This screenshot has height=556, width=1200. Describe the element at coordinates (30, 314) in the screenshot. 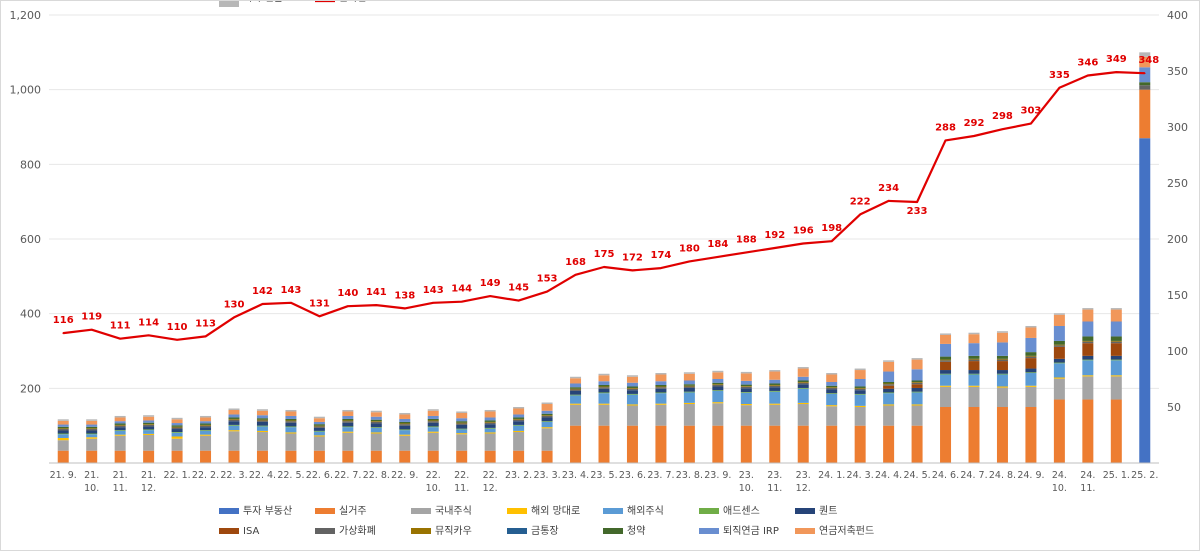

I see `y-tick-label: 400` at that location.